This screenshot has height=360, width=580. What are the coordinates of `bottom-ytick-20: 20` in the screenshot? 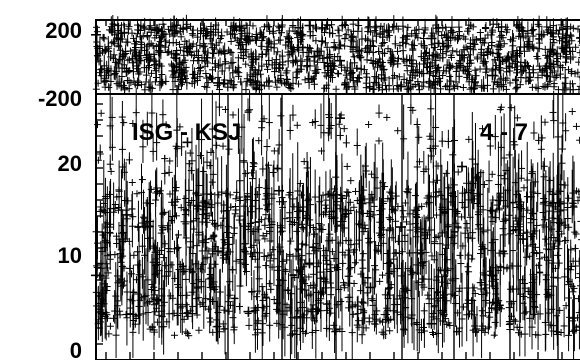 It's located at (70, 163).